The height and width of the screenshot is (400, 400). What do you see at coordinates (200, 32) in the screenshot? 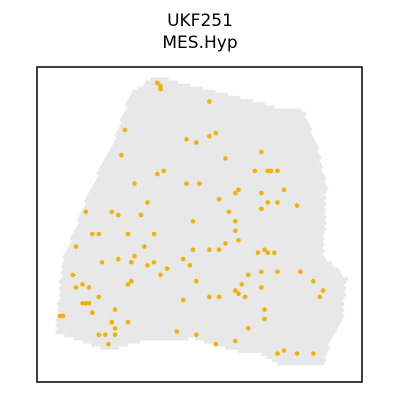
I see `chart-title-block: UKF251 MES.Hyp` at bounding box center [200, 32].